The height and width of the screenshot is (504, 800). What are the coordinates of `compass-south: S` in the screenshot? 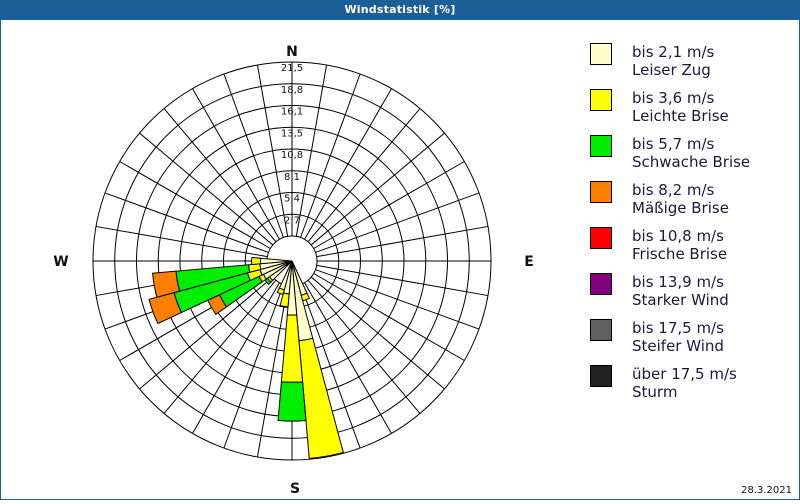 It's located at (295, 489).